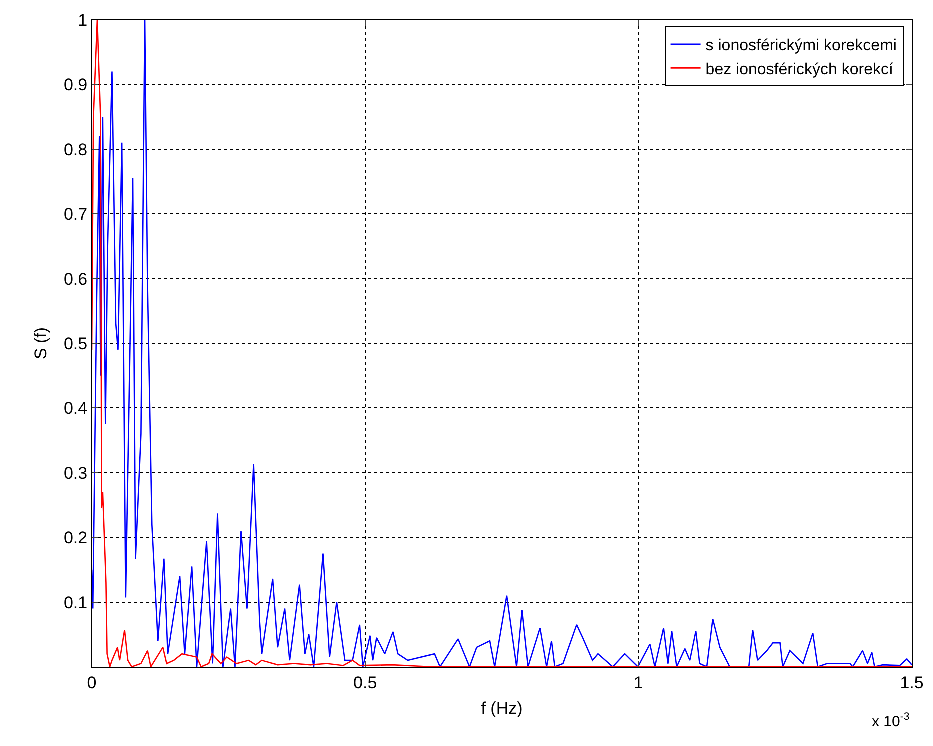 The image size is (933, 746). What do you see at coordinates (912, 682) in the screenshot?
I see `x-tick-label: 1.5` at bounding box center [912, 682].